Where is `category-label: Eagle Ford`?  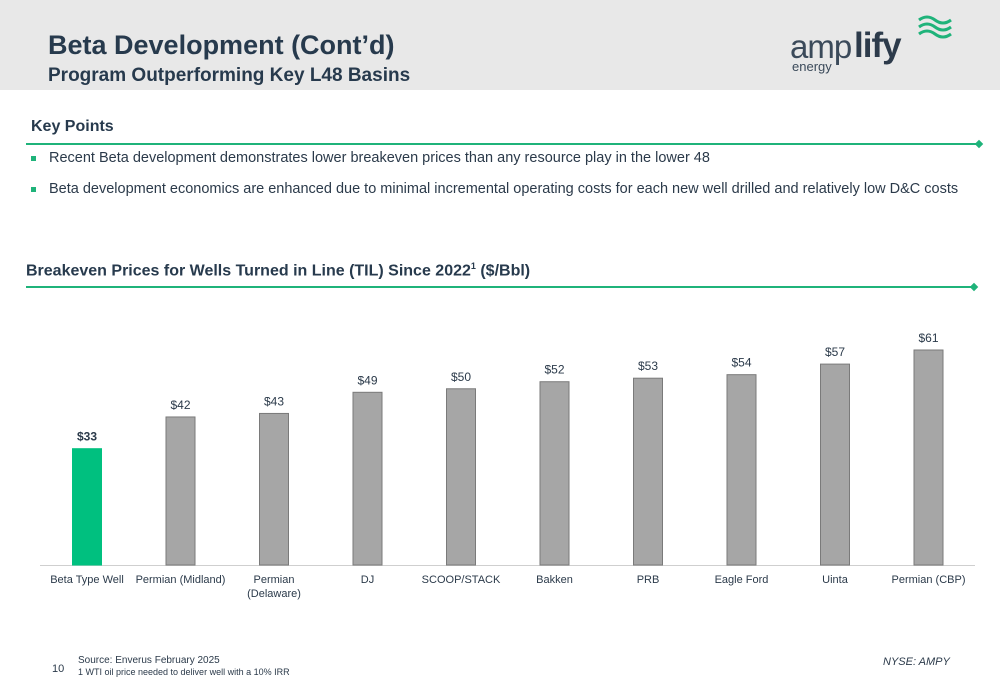
category-label: Eagle Ford is located at coordinates (742, 580).